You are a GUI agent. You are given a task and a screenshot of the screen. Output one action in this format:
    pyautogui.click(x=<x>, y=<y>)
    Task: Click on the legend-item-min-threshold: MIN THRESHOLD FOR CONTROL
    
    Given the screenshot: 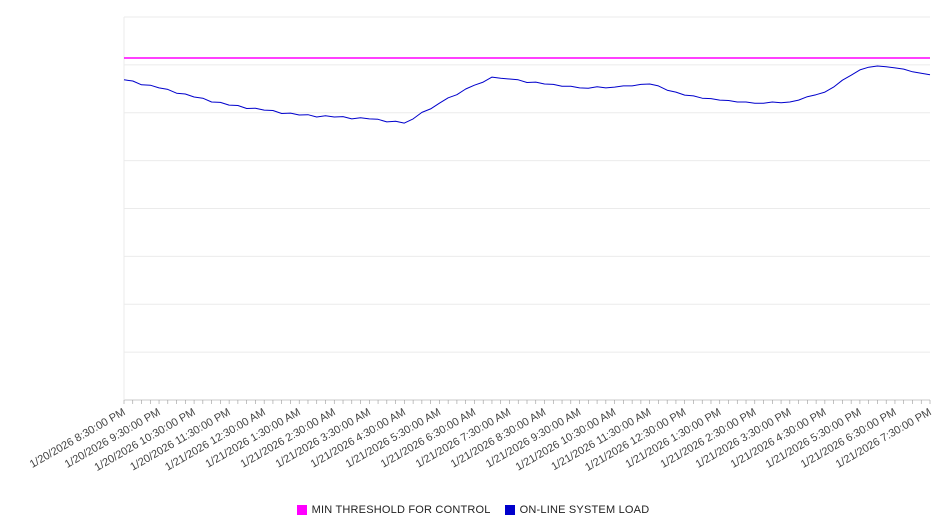 What is the action you would take?
    pyautogui.click(x=393, y=510)
    